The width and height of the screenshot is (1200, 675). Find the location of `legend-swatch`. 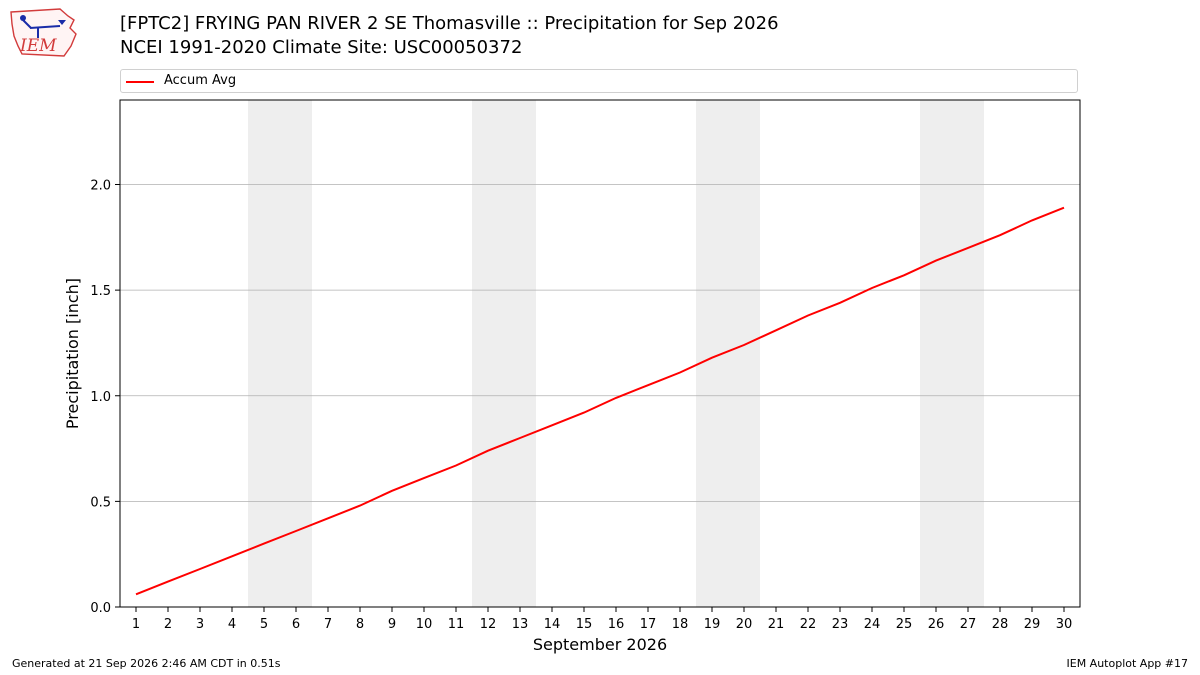

legend-swatch is located at coordinates (140, 82).